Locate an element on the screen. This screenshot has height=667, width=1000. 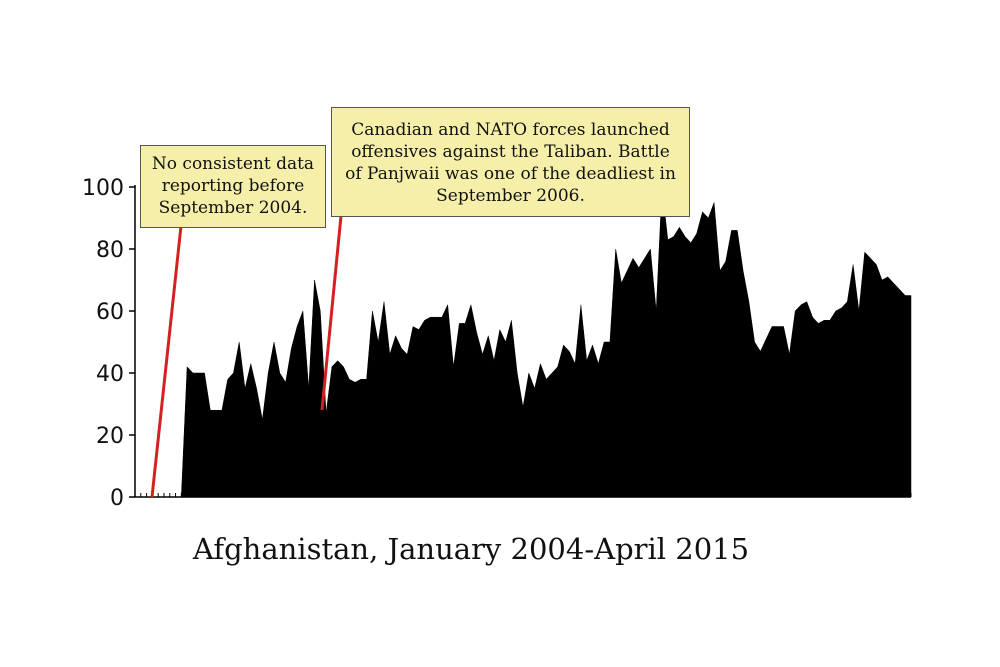
y-axis: 0 20 40 60 80 100 is located at coordinates (109, 343).